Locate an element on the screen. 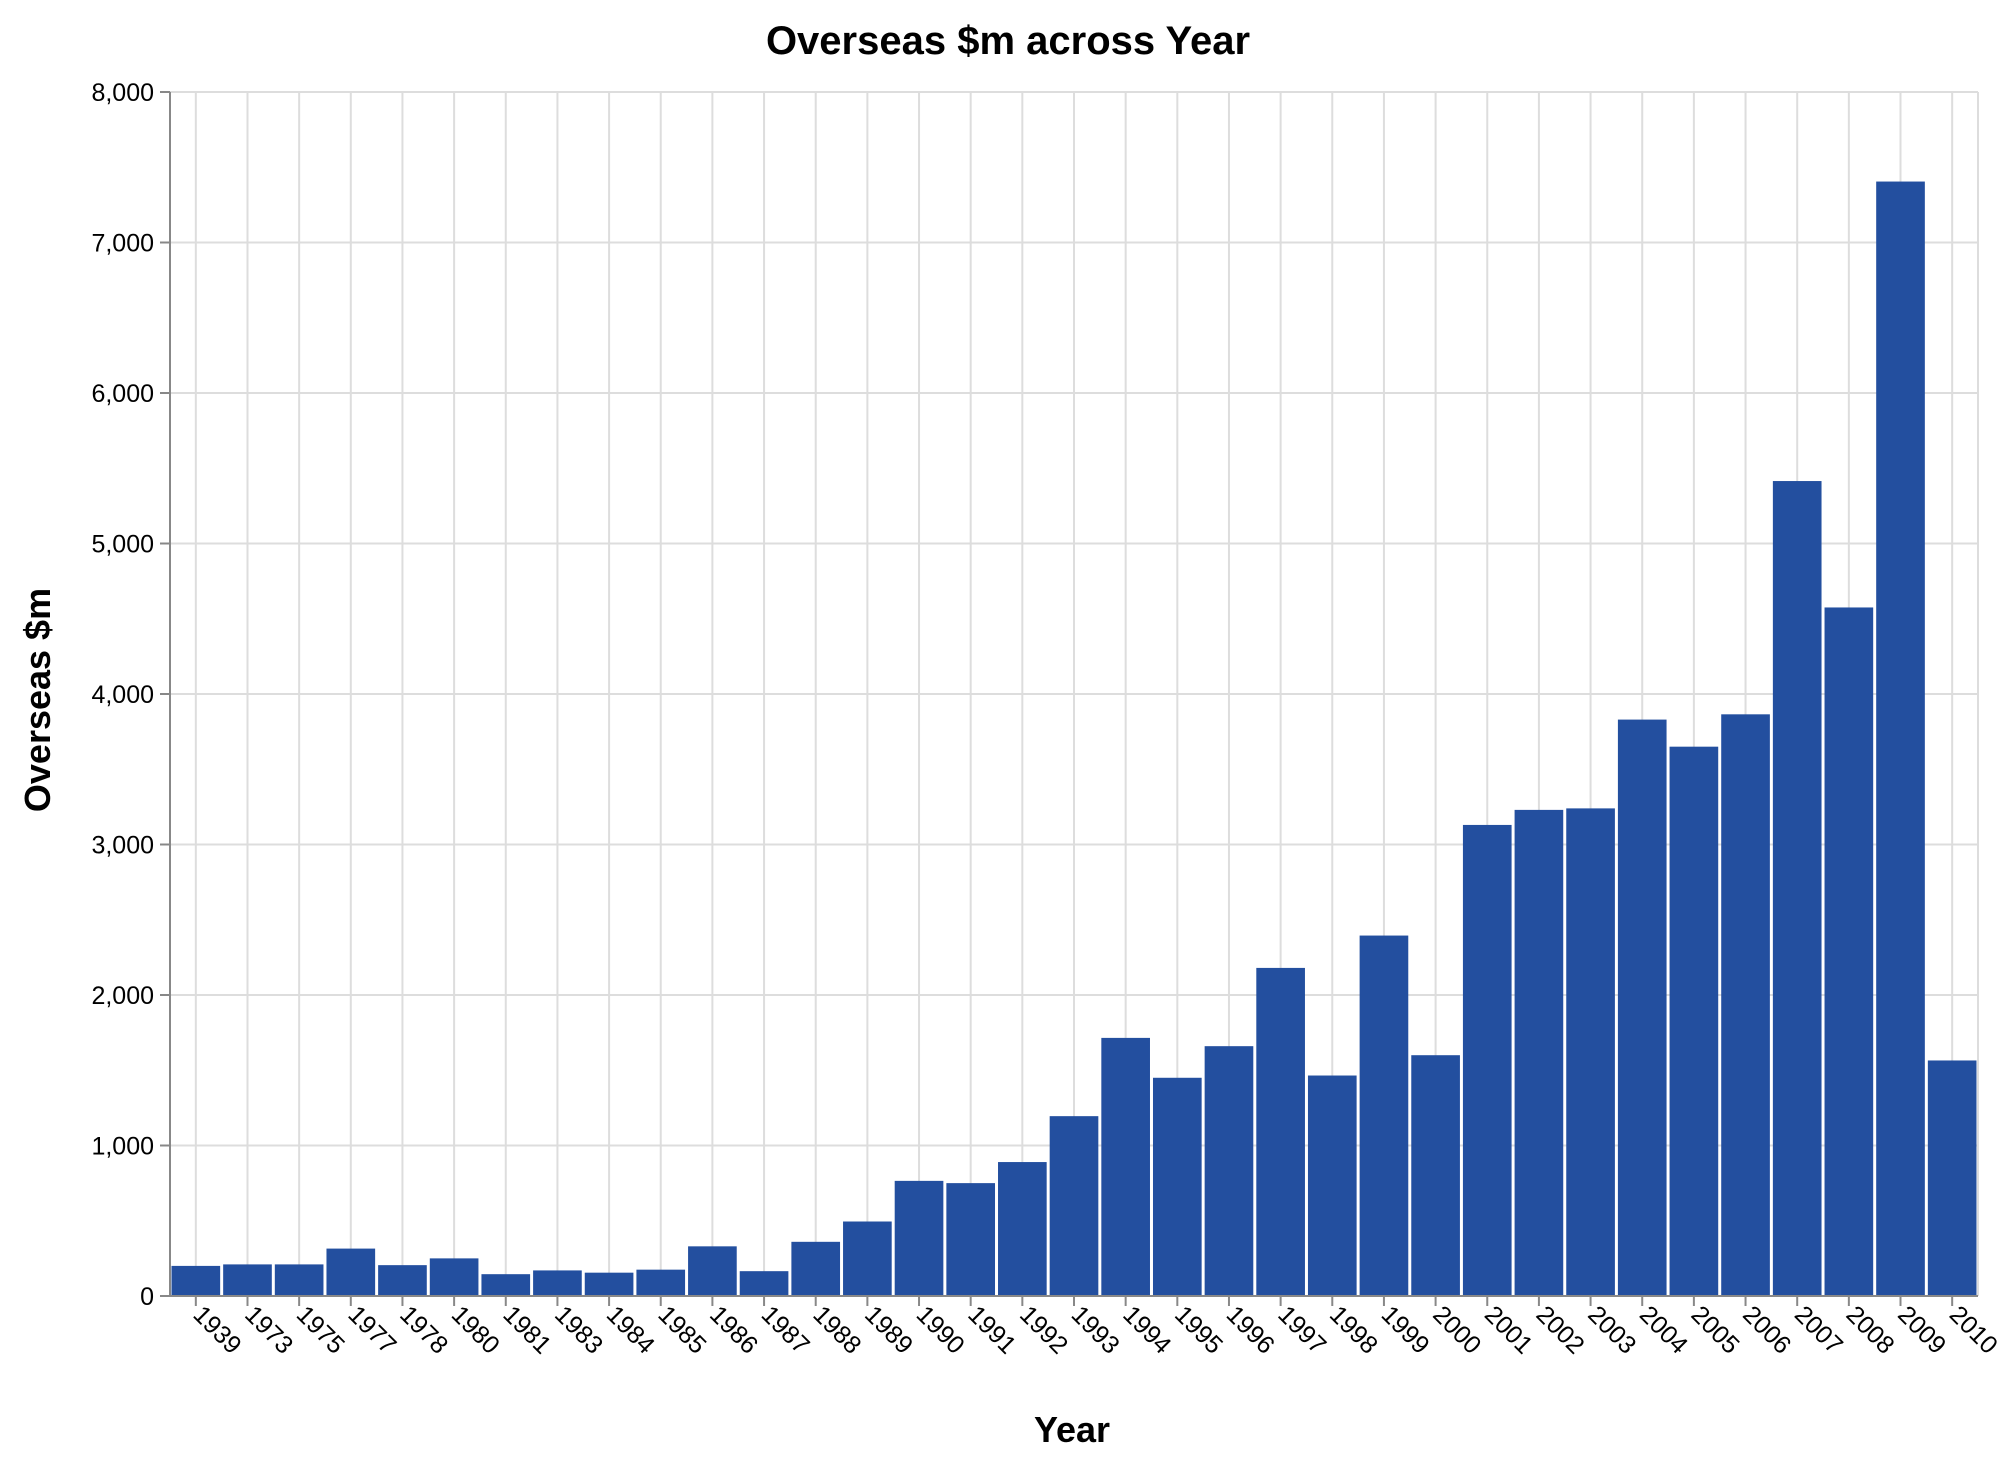  bar-1981 is located at coordinates (506, 1285).